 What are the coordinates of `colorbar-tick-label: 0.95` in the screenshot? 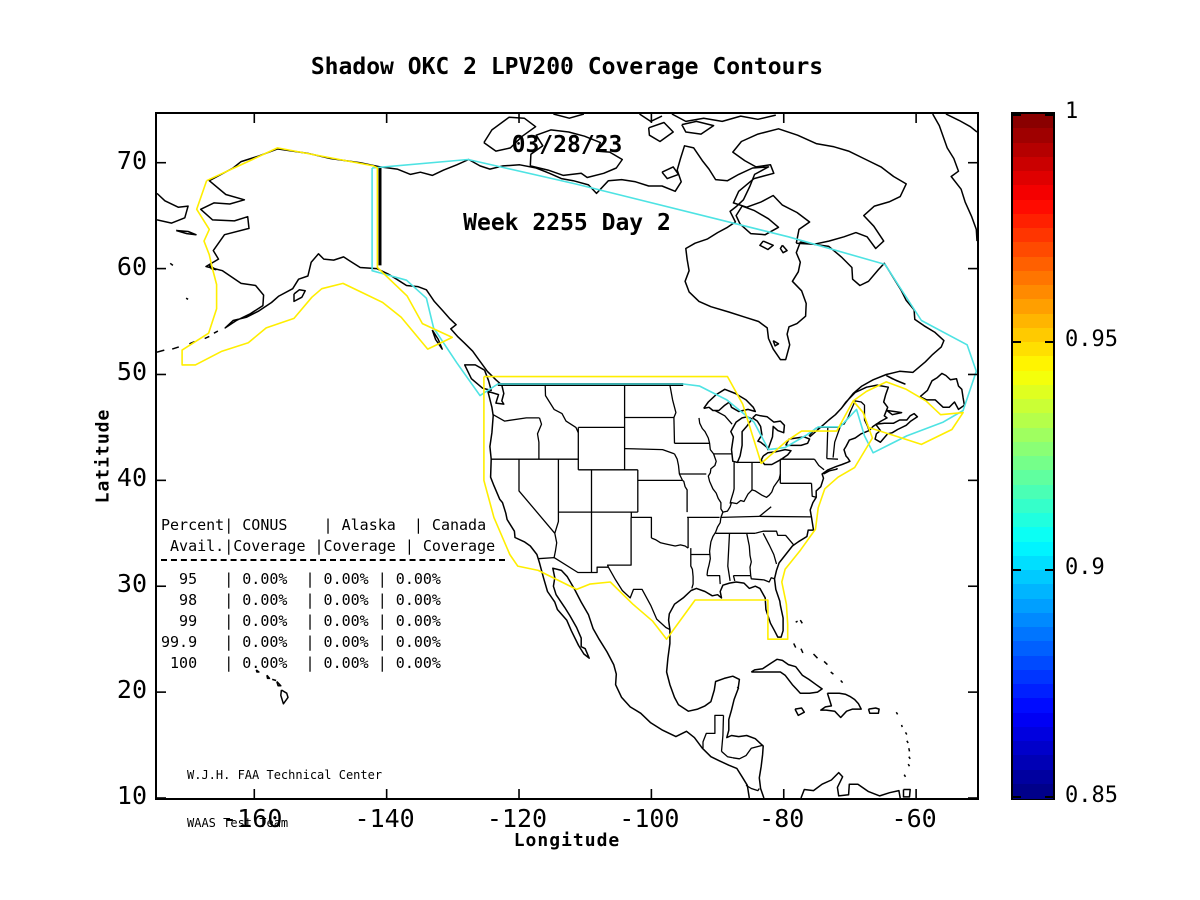 It's located at (1091, 339).